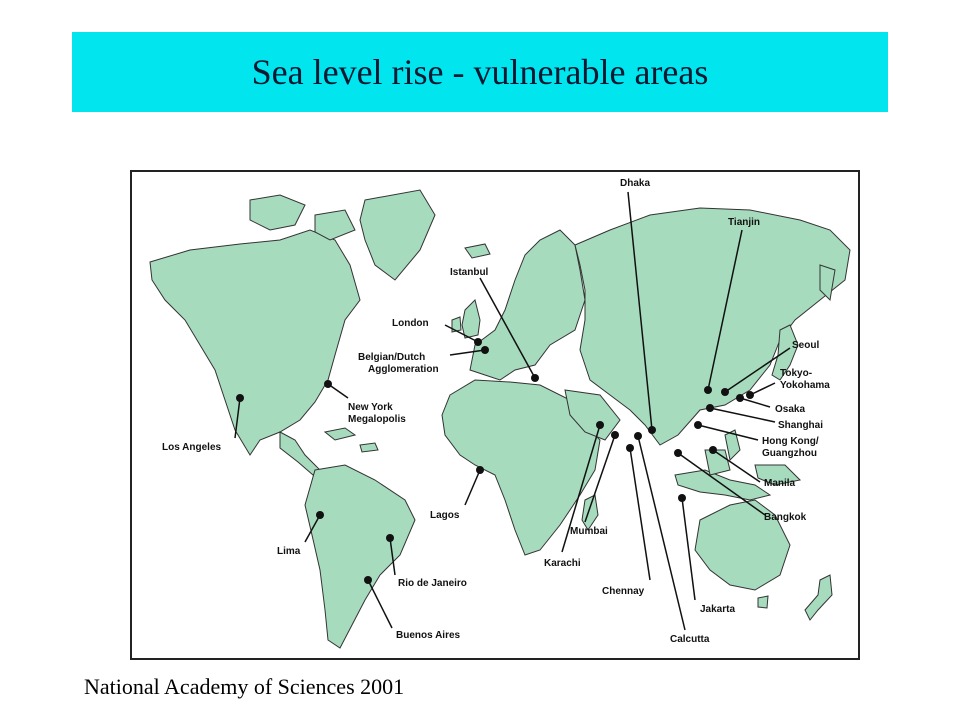 The image size is (960, 720). I want to click on label-shanghai: Shanghai, so click(800, 425).